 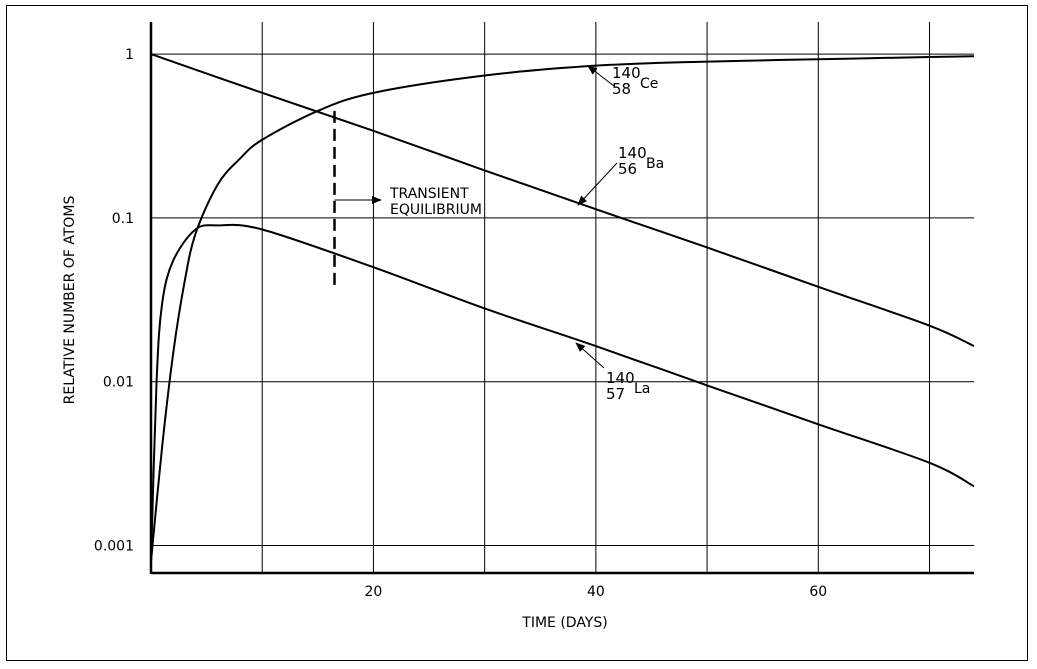 I want to click on x-tick-label: 40, so click(x=596, y=592).